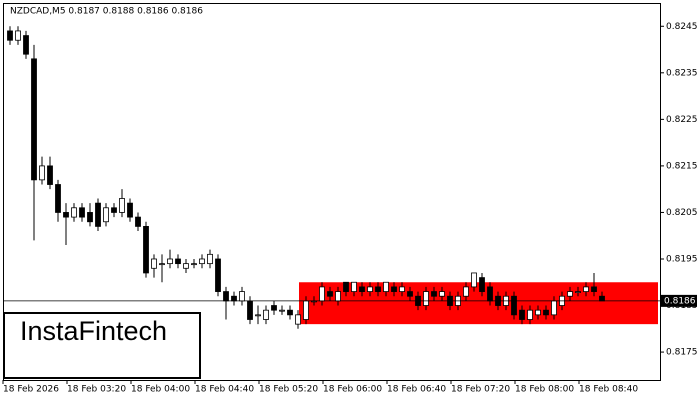  Describe the element at coordinates (682, 213) in the screenshot. I see `y-tick-label: 0.8205` at that location.